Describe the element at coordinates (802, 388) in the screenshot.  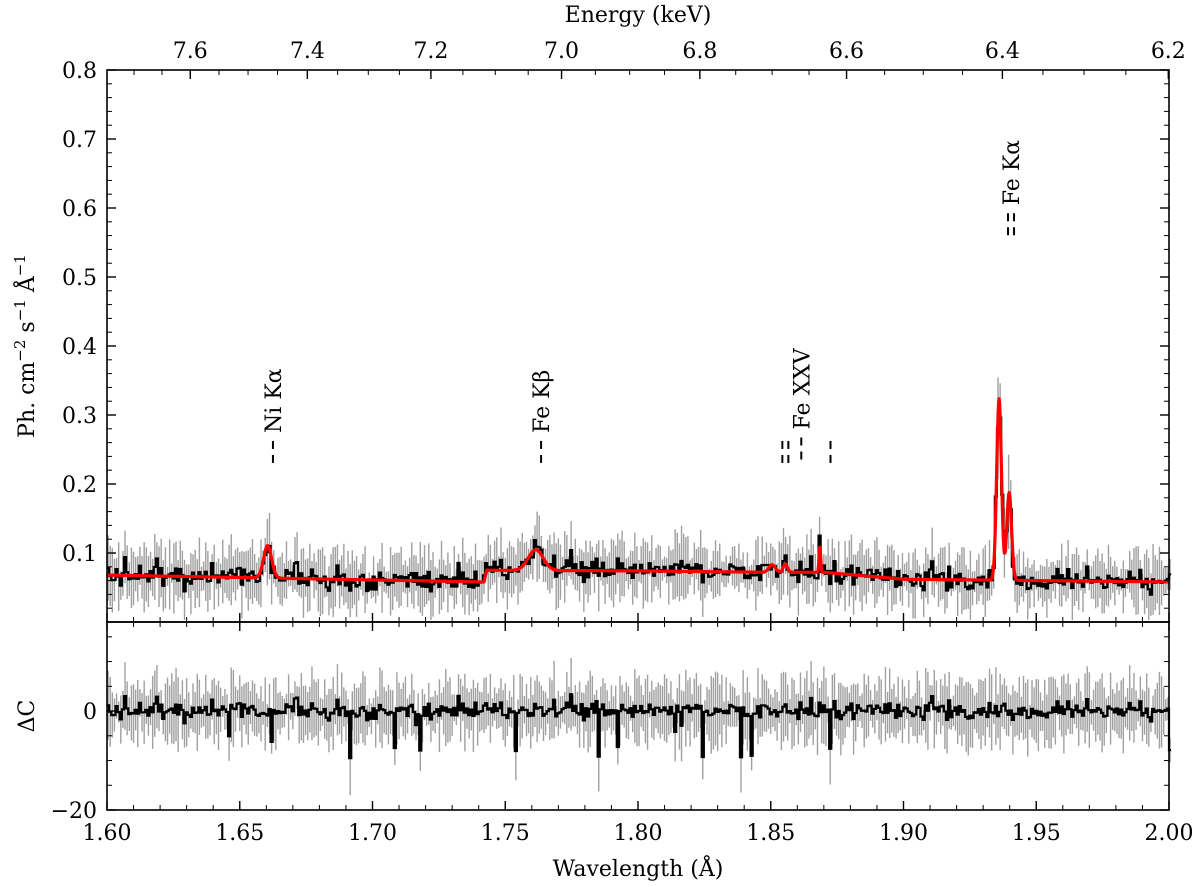
I see `line-label-3: Fe XXV` at that location.